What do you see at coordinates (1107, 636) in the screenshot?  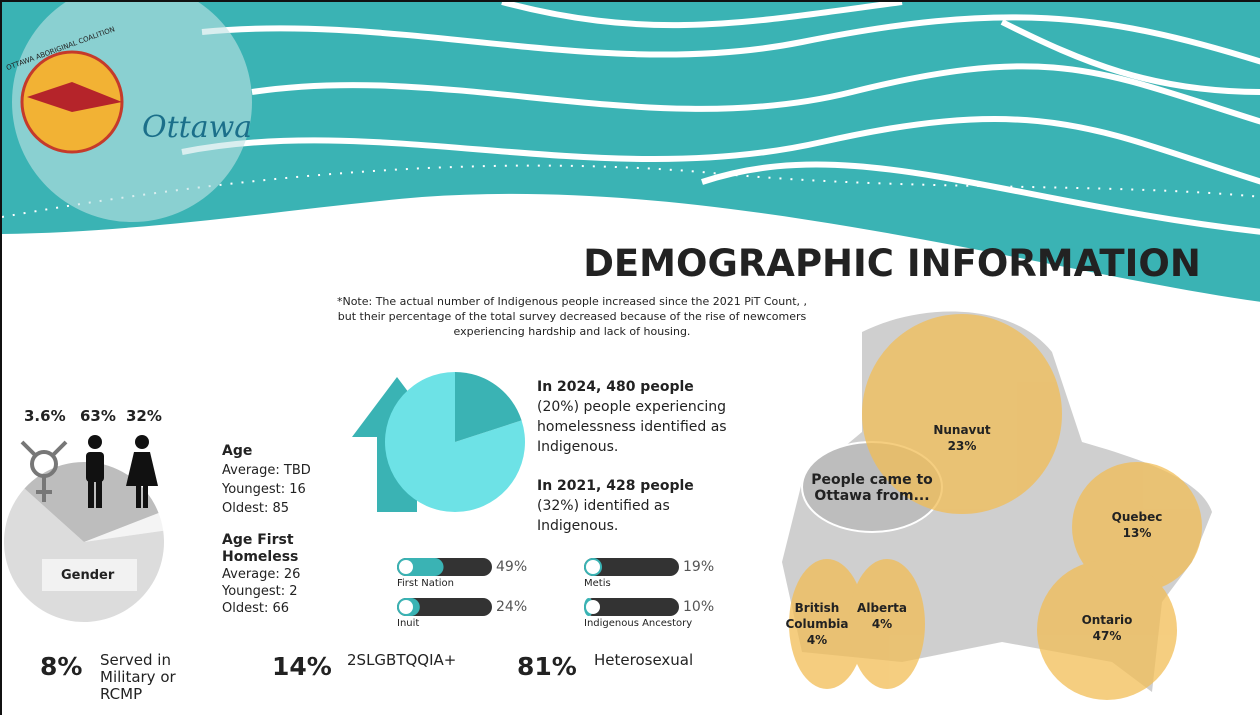 I see `region-label: 47%` at bounding box center [1107, 636].